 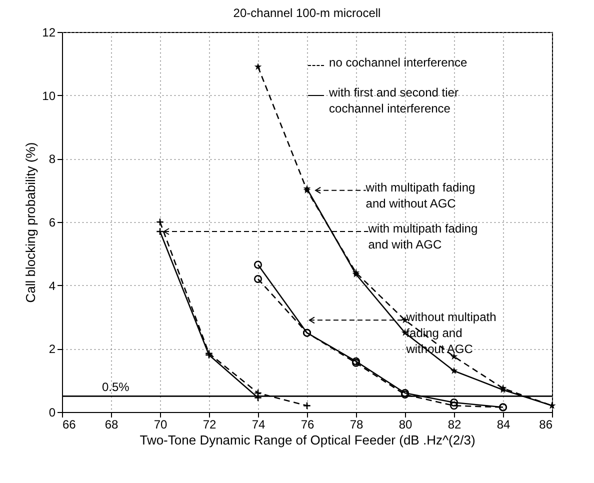 I want to click on annotation: with first and second tier cochannel interference, so click(x=393, y=100).